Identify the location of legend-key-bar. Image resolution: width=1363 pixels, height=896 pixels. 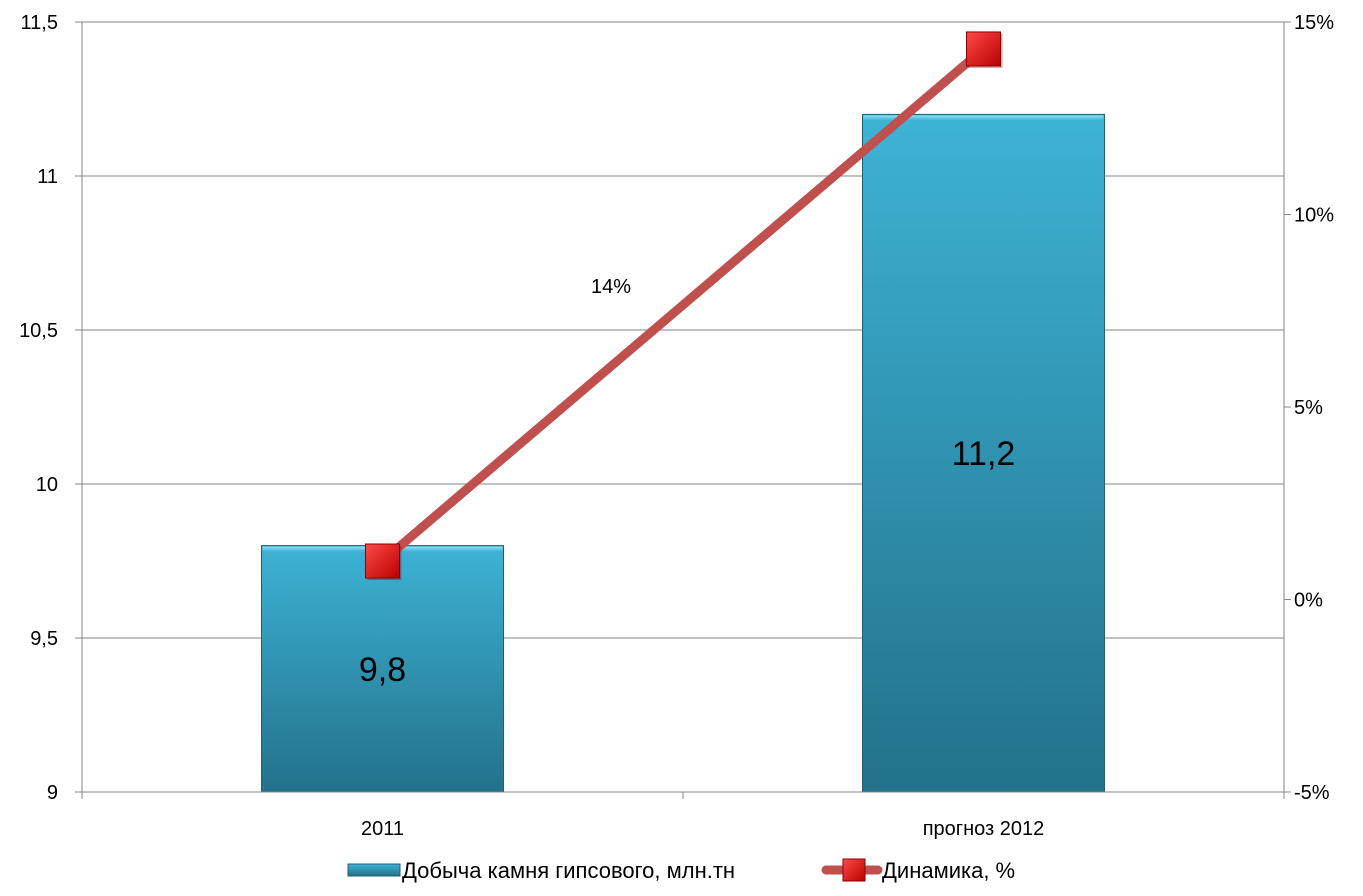
(374, 870).